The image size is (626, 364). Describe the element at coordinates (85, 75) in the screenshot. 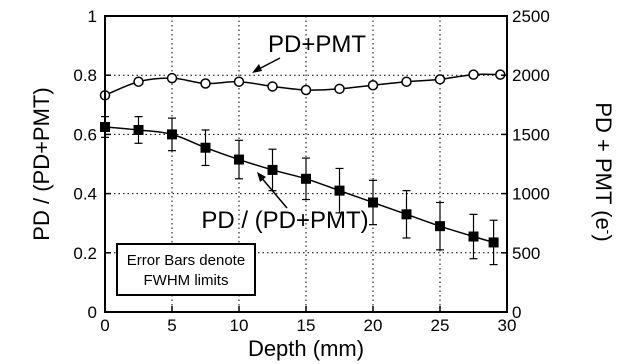

I see `y-left-tick-label: 0.8` at that location.